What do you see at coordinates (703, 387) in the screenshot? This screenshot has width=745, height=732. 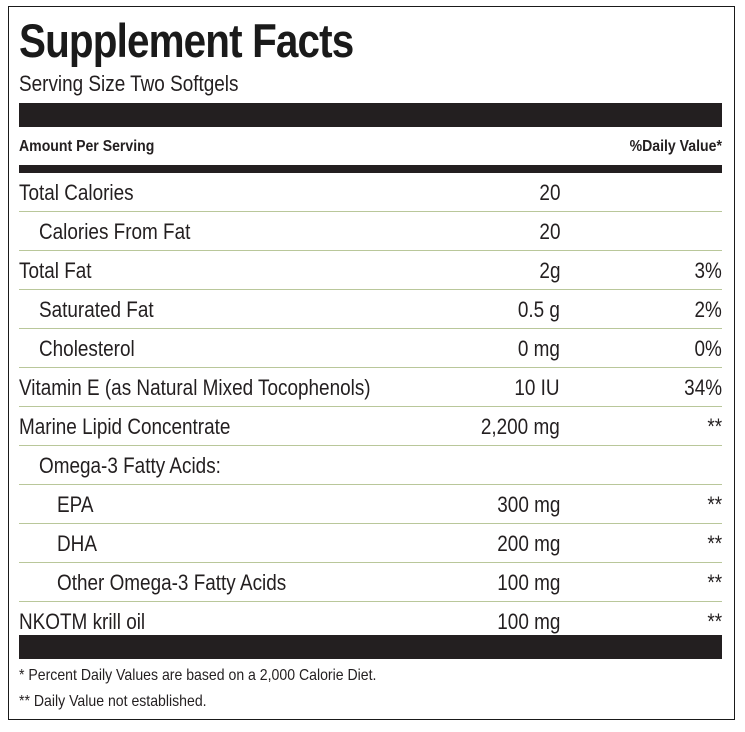 I see `nutrient-daily-value: 34%` at bounding box center [703, 387].